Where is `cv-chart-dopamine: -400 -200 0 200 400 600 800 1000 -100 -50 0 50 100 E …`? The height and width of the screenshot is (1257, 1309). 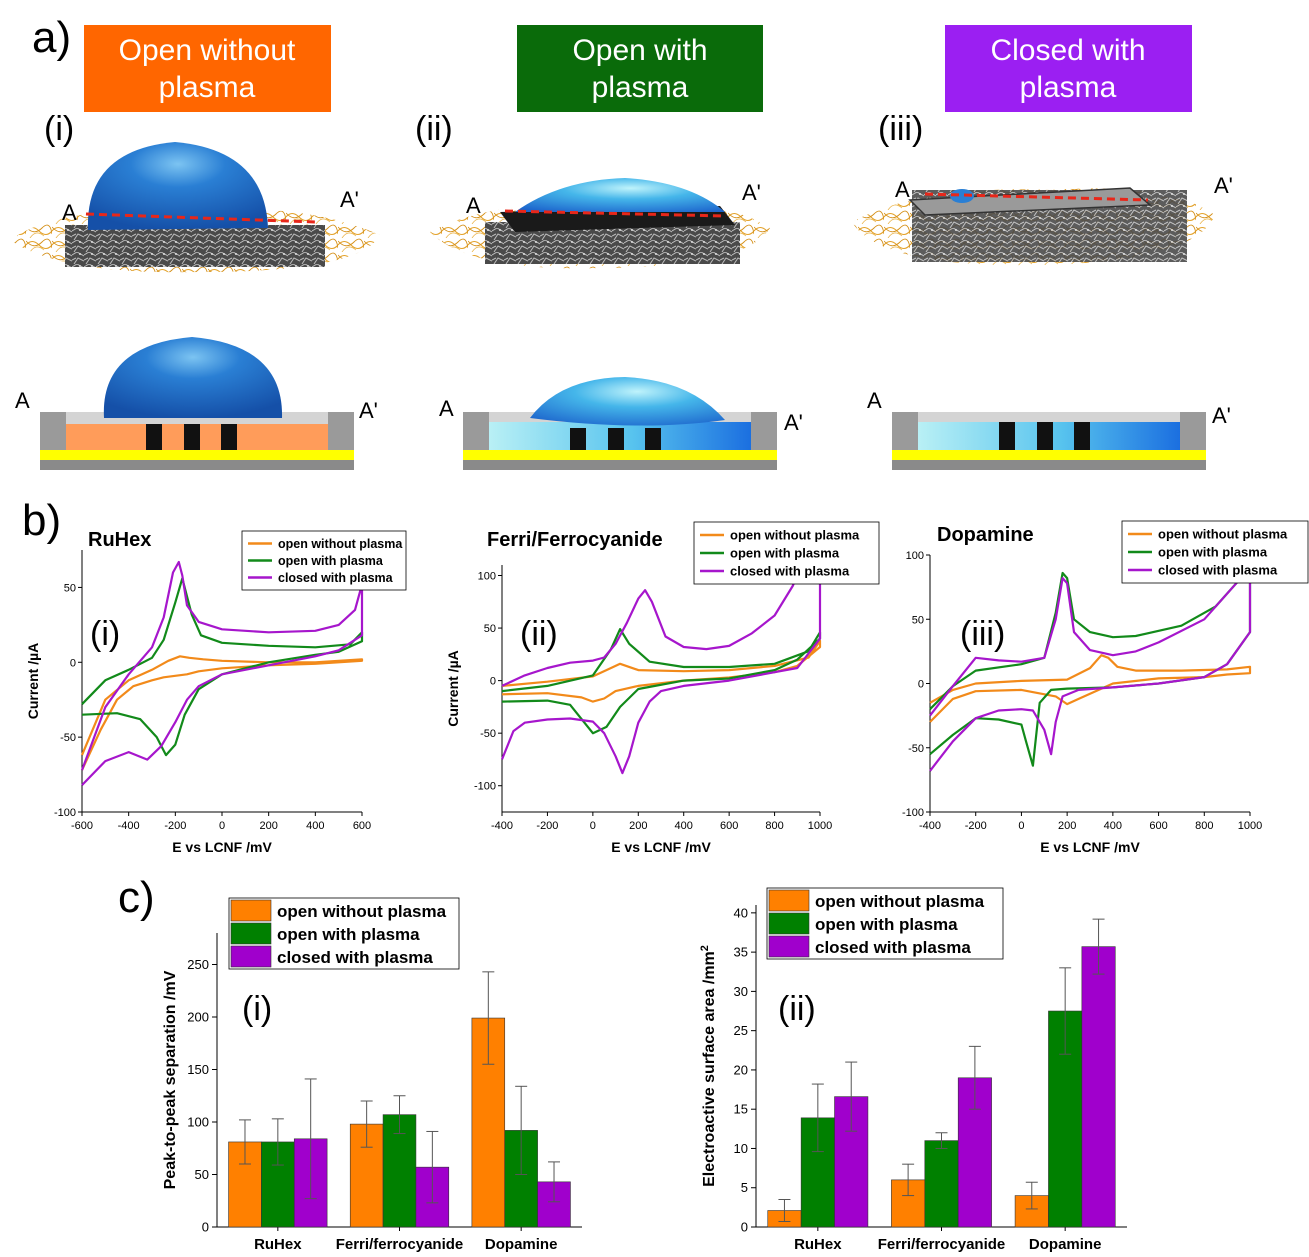
cv-chart-dopamine: -400 -200 0 200 400 600 800 1000 -100 -50 0 50 100 E … is located at coordinates (1105, 687).